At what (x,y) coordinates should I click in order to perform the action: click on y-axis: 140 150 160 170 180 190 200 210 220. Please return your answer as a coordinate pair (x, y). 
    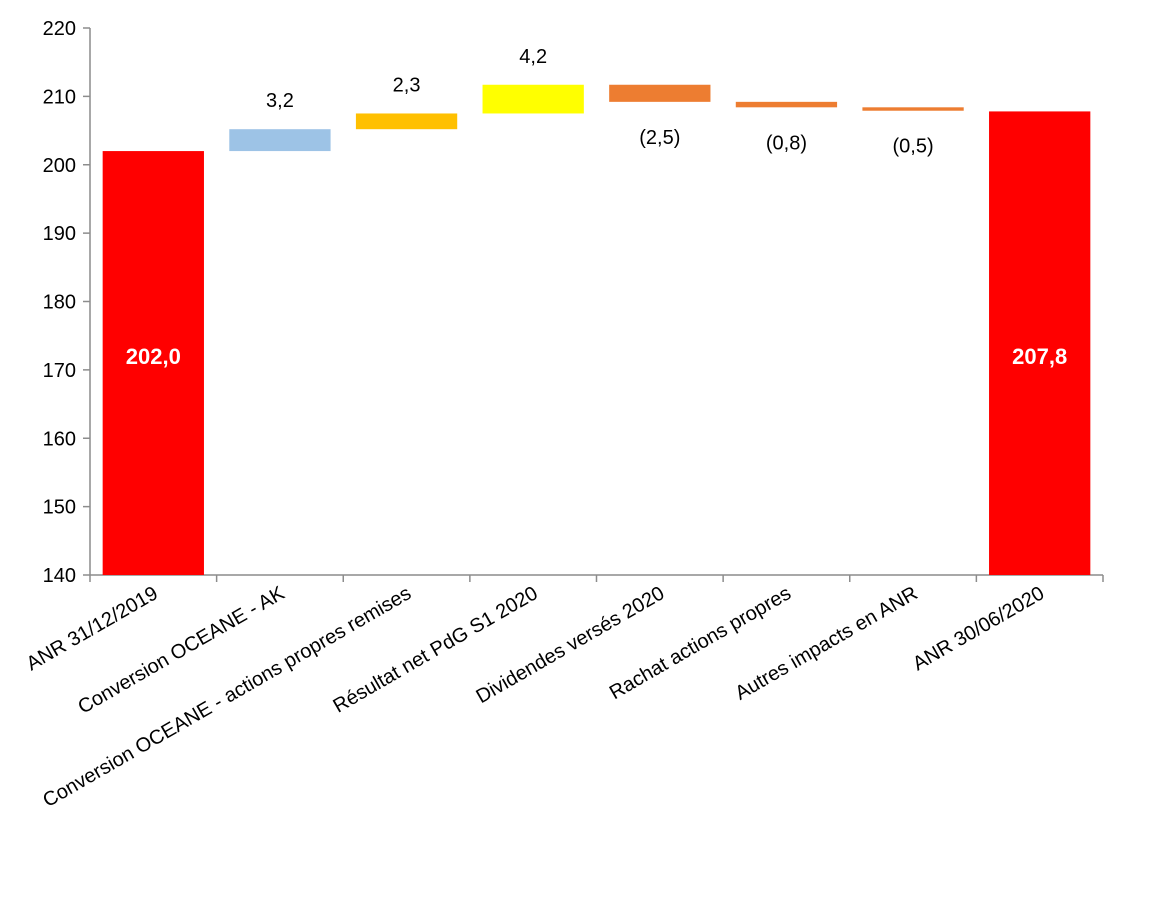
    Looking at the image, I should click on (67, 302).